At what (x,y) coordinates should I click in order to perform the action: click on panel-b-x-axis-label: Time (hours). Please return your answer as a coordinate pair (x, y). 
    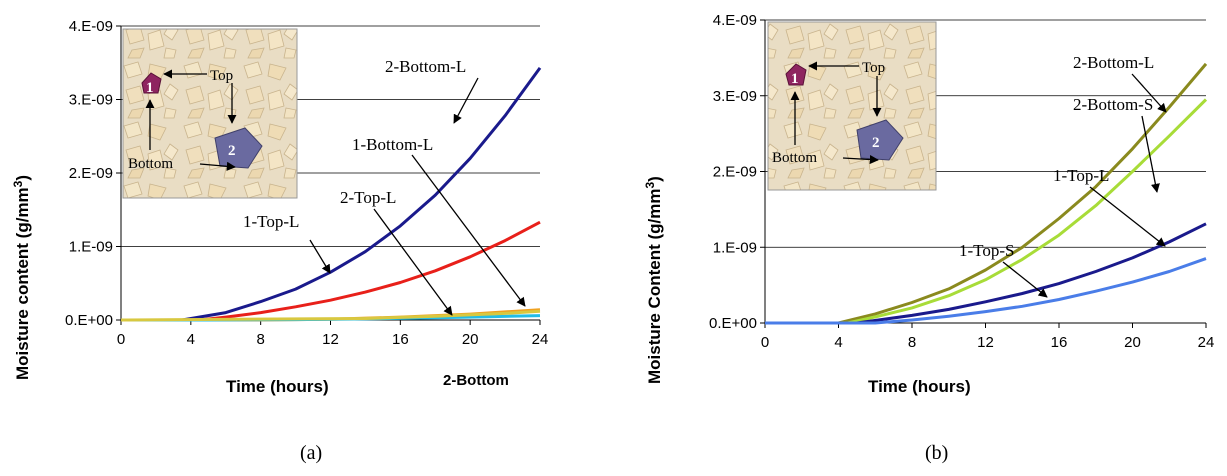
    Looking at the image, I should click on (919, 386).